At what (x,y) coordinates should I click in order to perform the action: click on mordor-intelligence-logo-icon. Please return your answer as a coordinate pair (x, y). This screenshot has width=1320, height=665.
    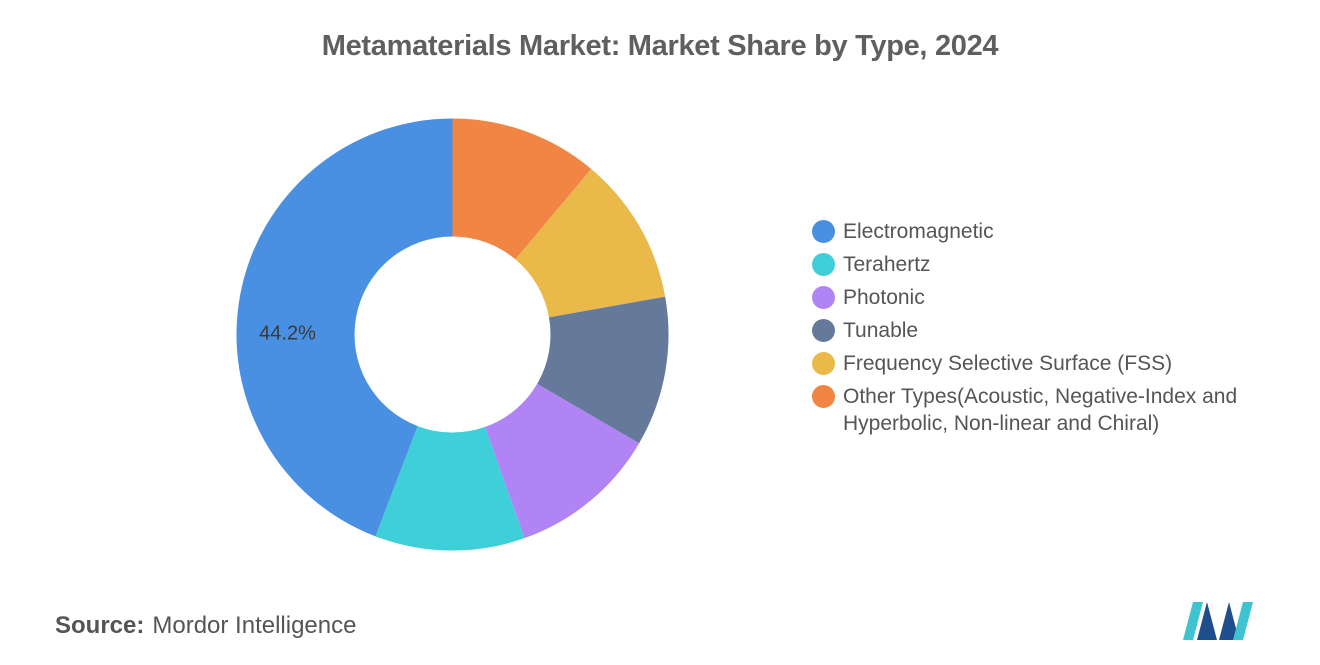
    Looking at the image, I should click on (1218, 621).